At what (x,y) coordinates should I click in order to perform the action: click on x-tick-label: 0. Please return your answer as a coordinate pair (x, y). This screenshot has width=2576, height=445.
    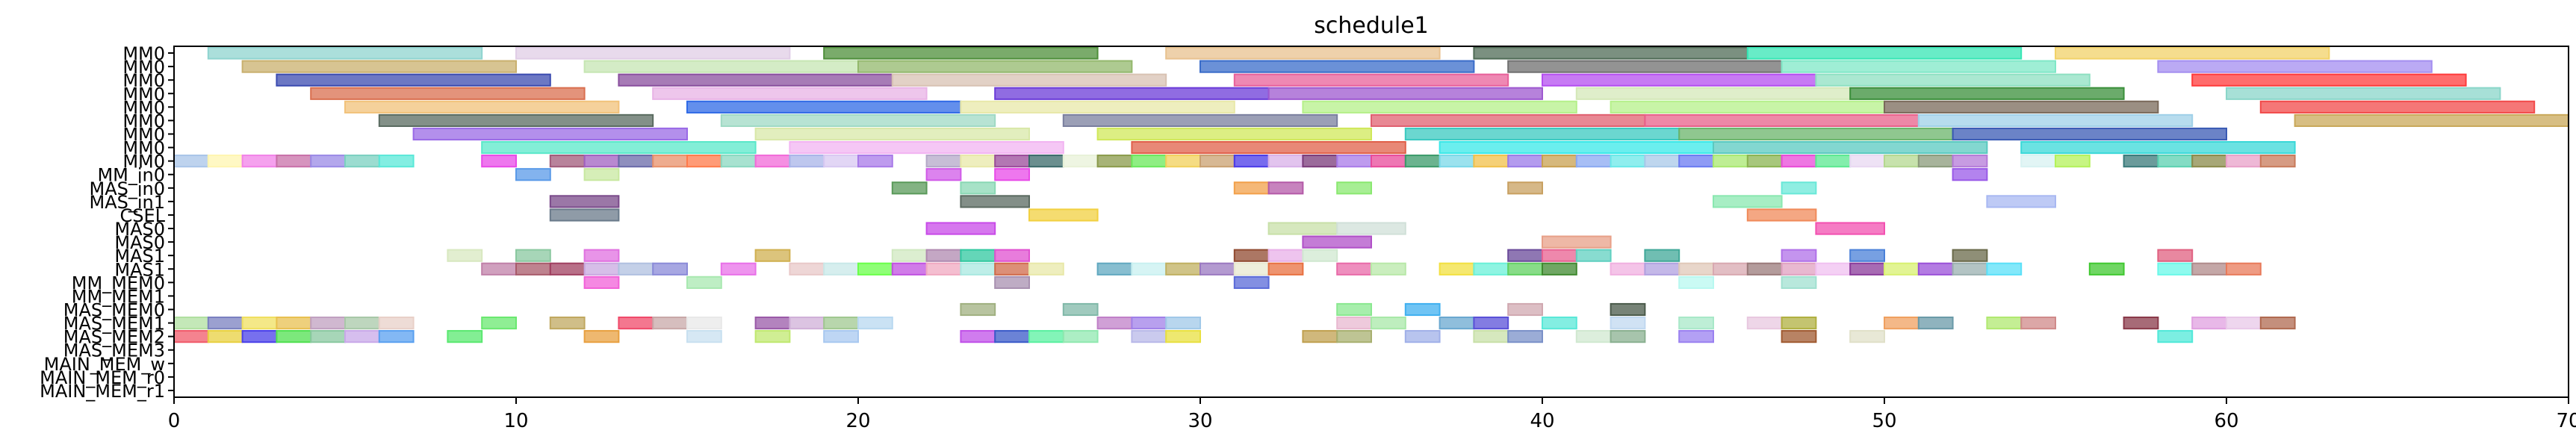
    Looking at the image, I should click on (175, 421).